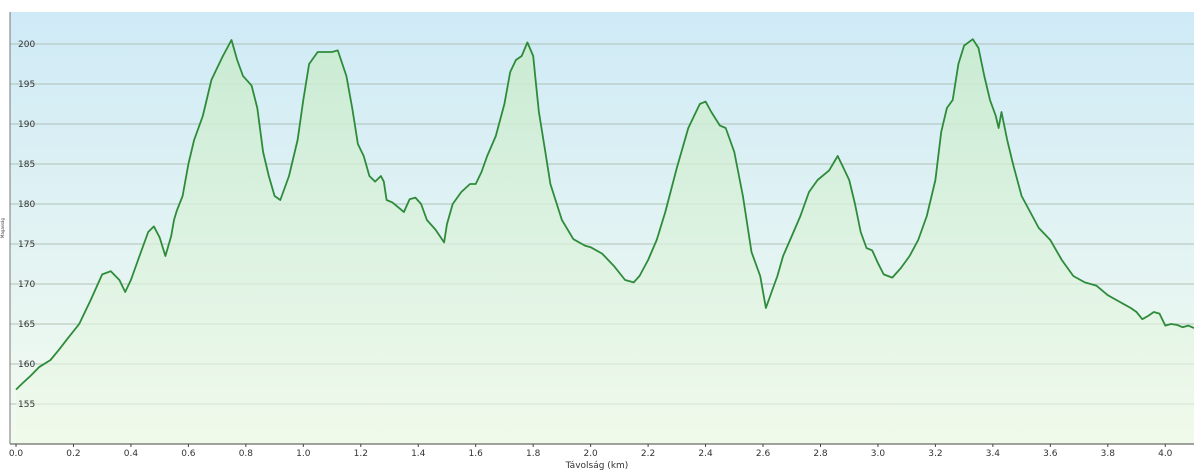 Image resolution: width=1194 pixels, height=470 pixels. What do you see at coordinates (303, 454) in the screenshot?
I see `x-tick-label: 1.0` at bounding box center [303, 454].